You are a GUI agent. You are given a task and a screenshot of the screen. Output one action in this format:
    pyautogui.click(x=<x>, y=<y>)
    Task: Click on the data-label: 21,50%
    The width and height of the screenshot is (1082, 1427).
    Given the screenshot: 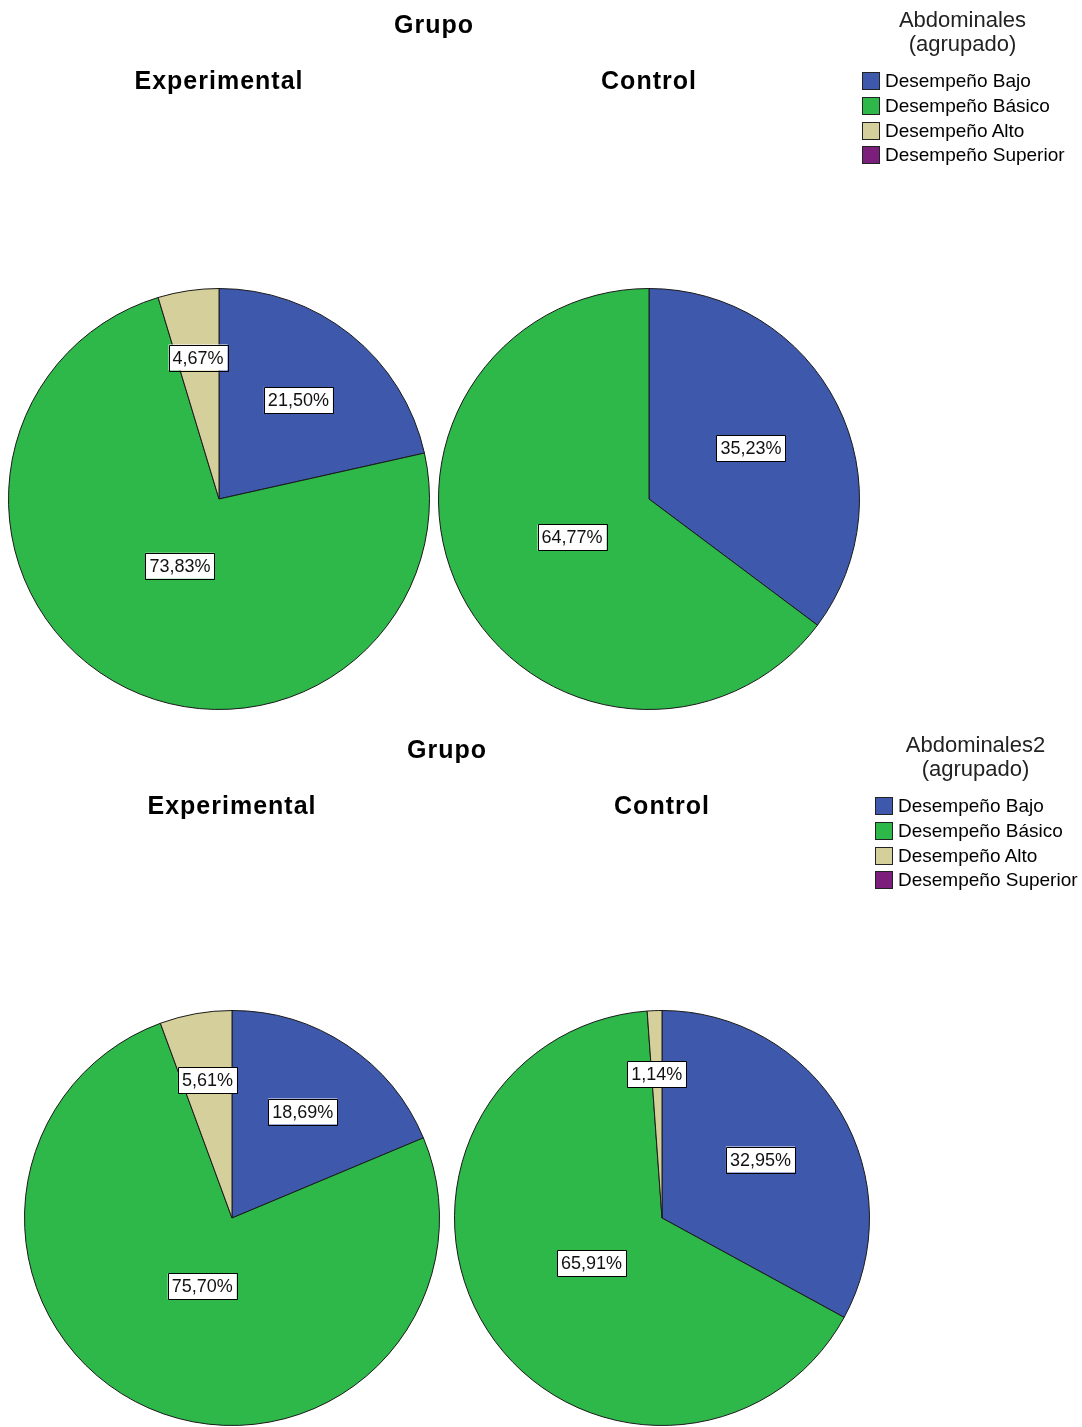 What is the action you would take?
    pyautogui.click(x=298, y=399)
    